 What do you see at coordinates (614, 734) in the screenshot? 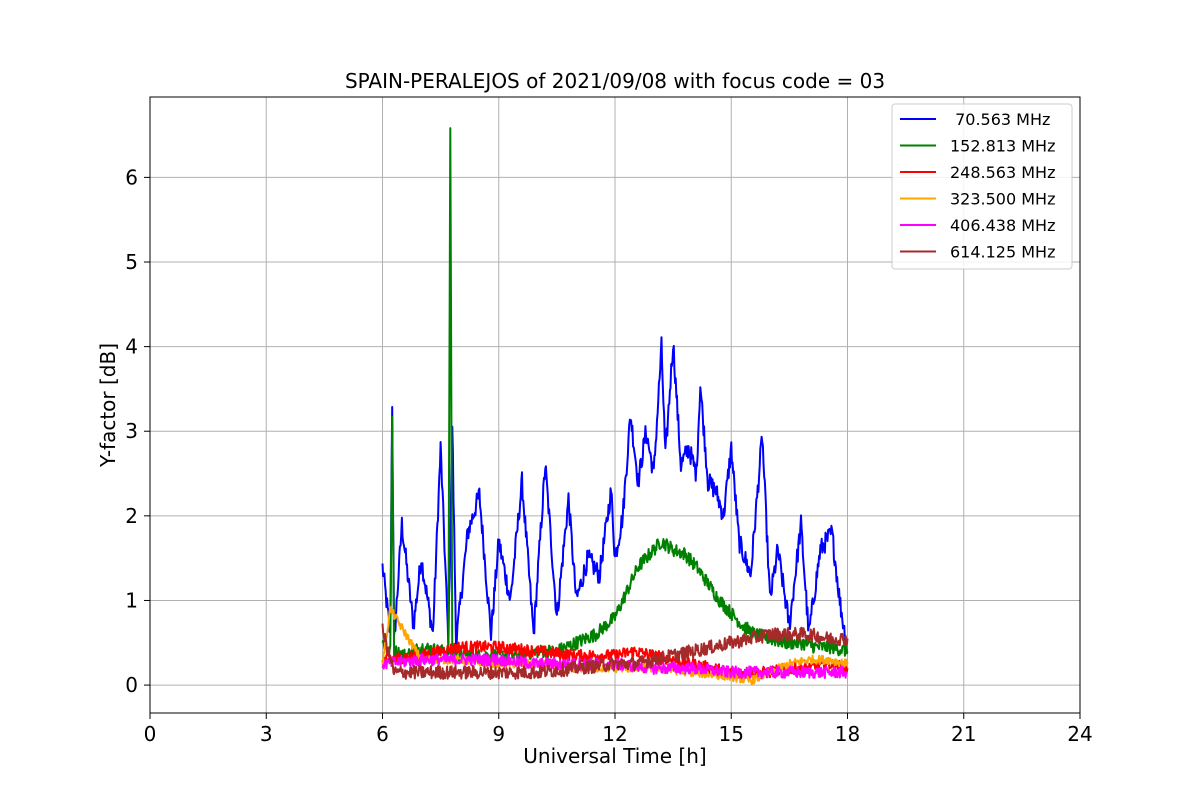
I see `x-tick-label: 12` at bounding box center [614, 734].